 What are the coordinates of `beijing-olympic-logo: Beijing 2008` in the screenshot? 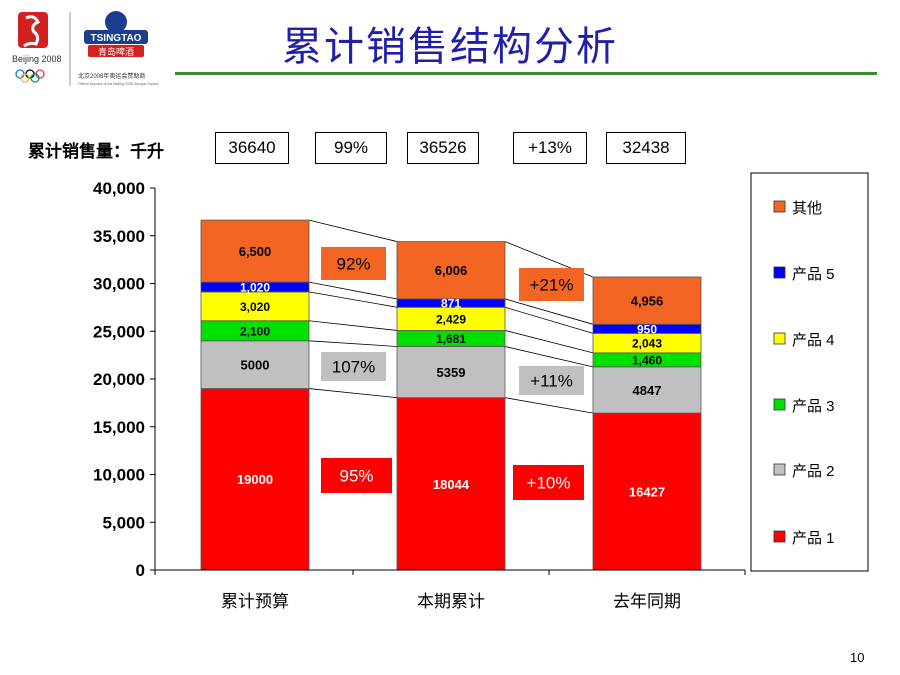 It's located at (37, 47).